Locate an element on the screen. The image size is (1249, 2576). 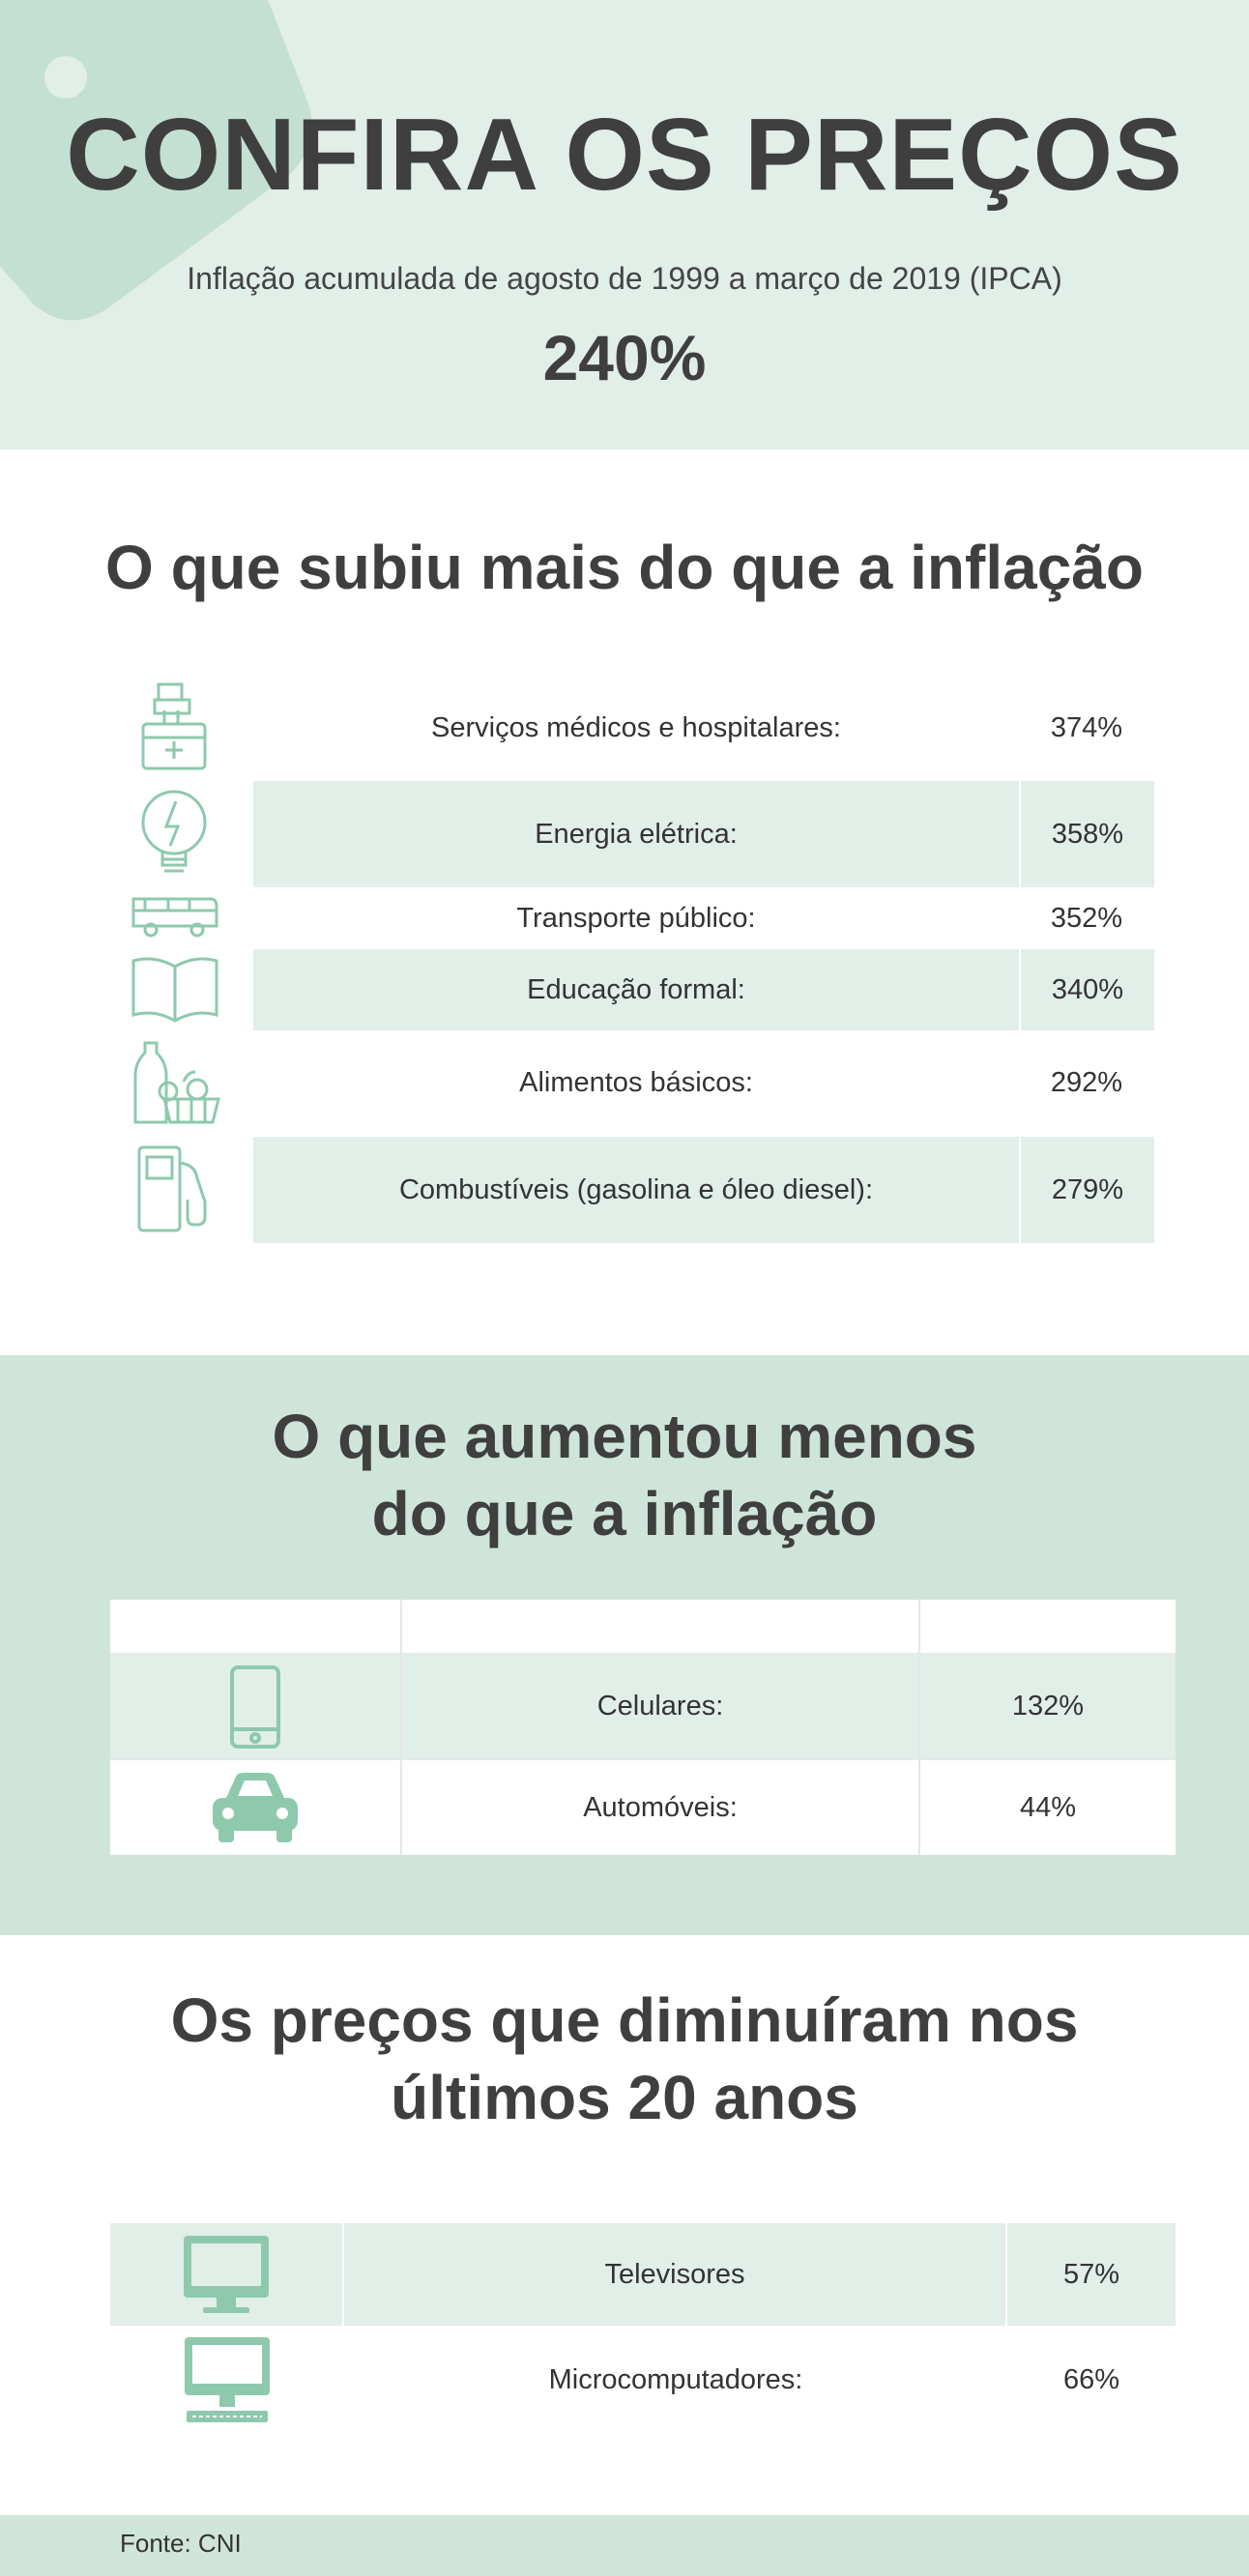
television-icon is located at coordinates (226, 2274).